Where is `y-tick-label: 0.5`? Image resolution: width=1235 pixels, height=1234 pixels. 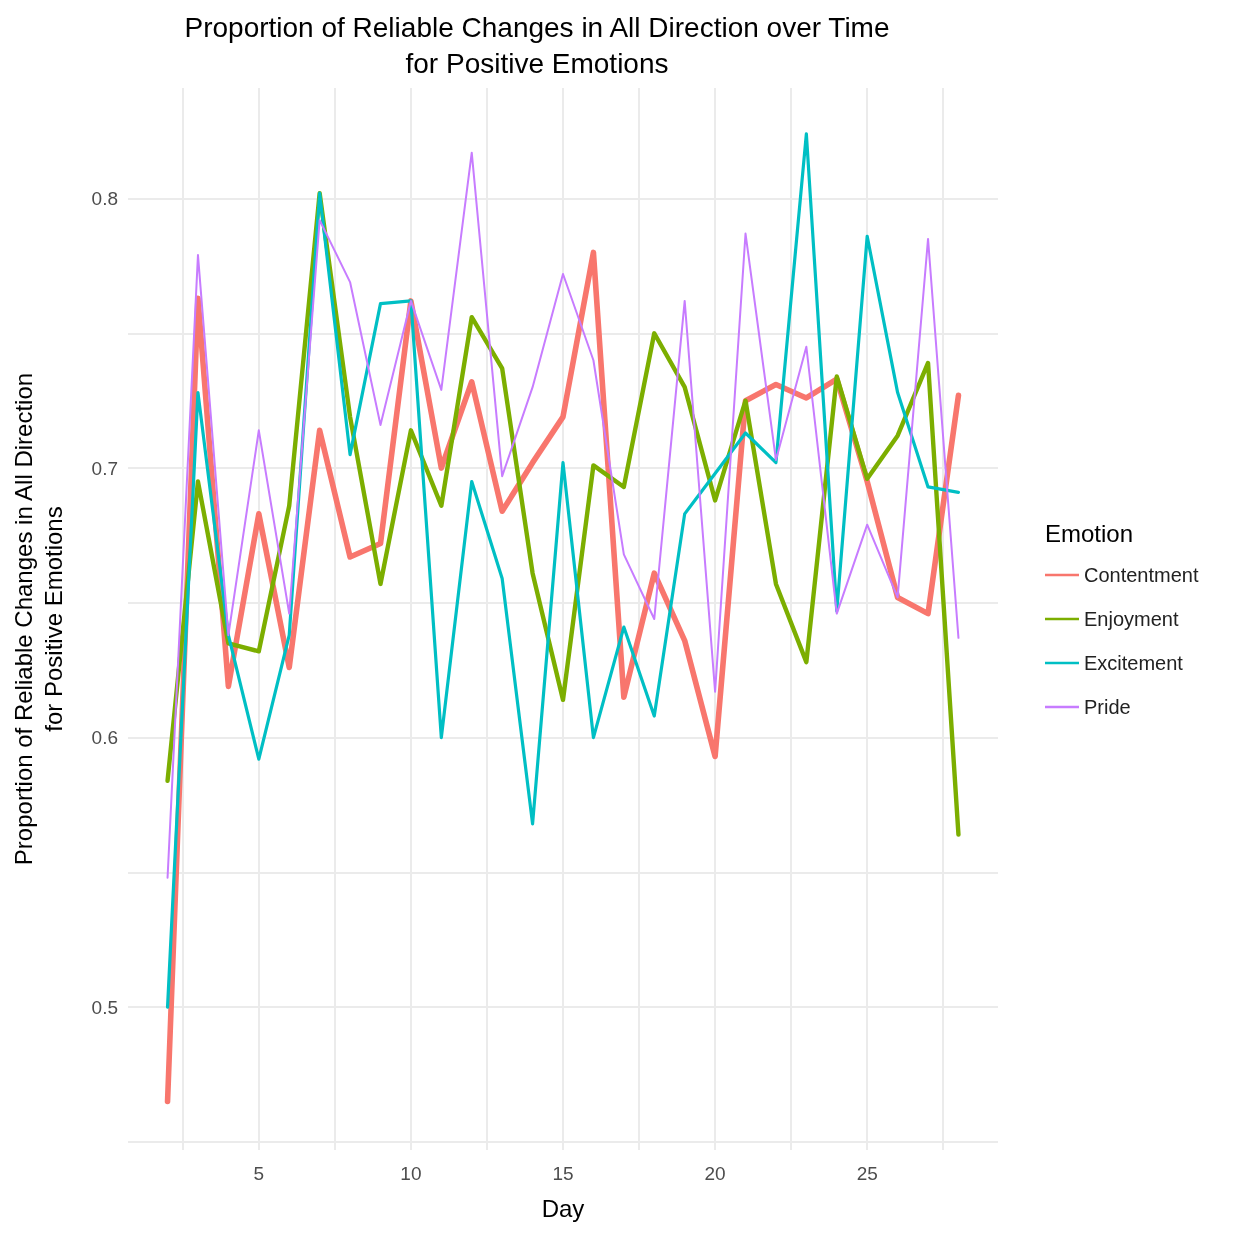
y-tick-label: 0.5 is located at coordinates (104, 1007).